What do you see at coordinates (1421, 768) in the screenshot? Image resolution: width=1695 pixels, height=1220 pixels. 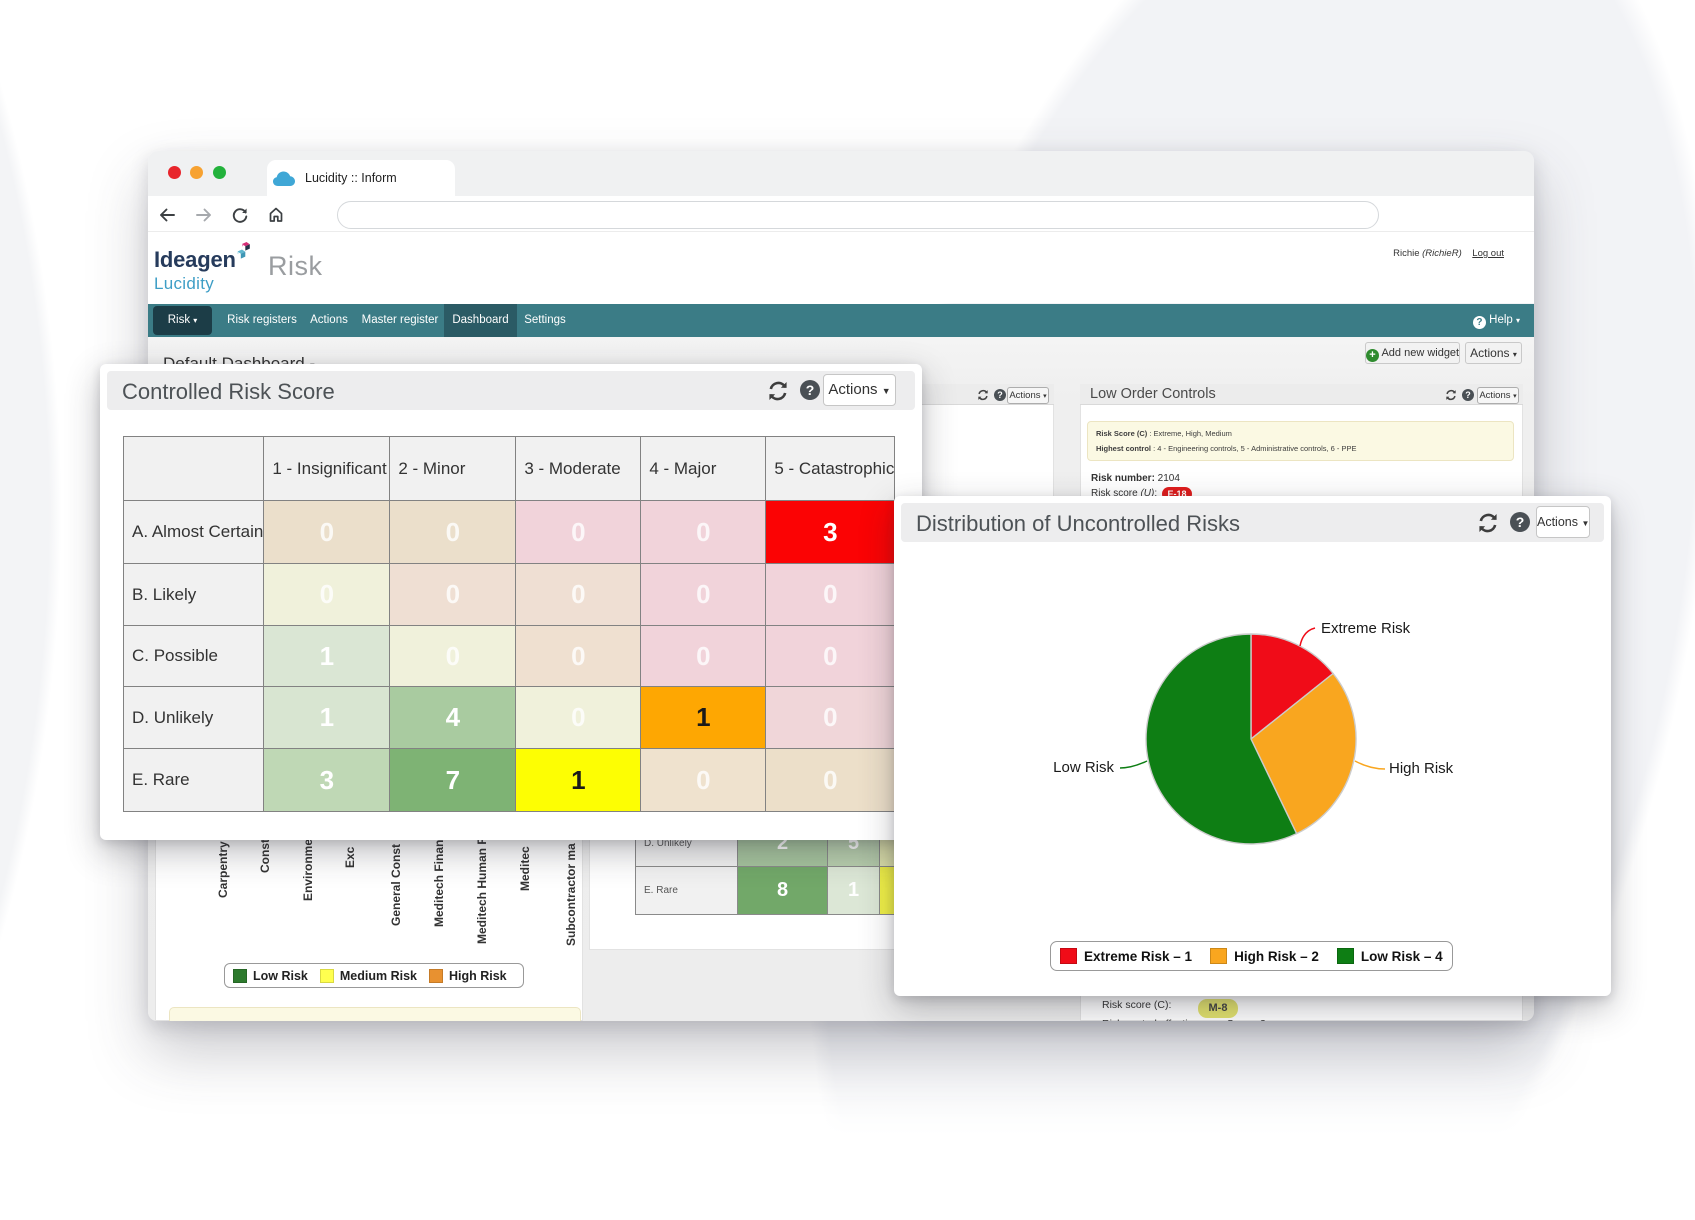 I see `svg-text: High Risk` at bounding box center [1421, 768].